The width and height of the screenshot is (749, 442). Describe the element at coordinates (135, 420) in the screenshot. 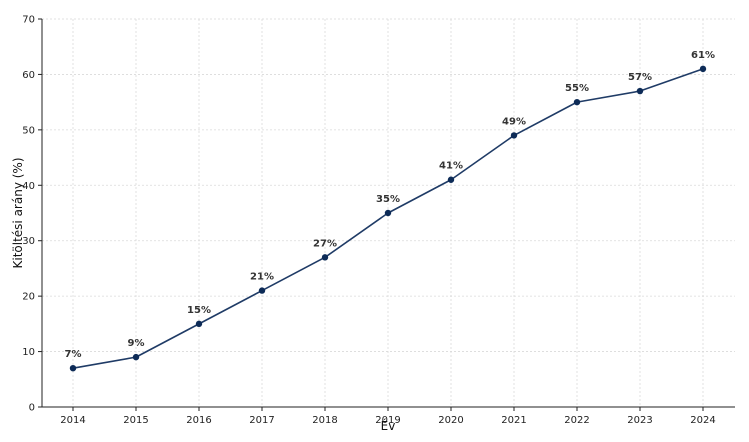

I see `x-tick-label: 2015` at that location.